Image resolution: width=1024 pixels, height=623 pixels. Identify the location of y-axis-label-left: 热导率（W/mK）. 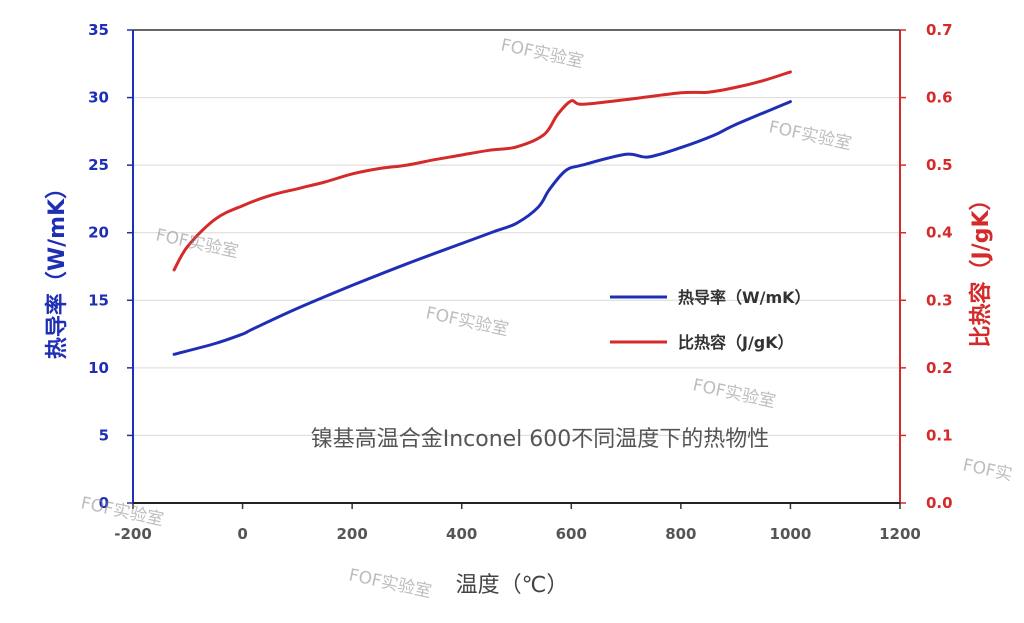
(57, 268).